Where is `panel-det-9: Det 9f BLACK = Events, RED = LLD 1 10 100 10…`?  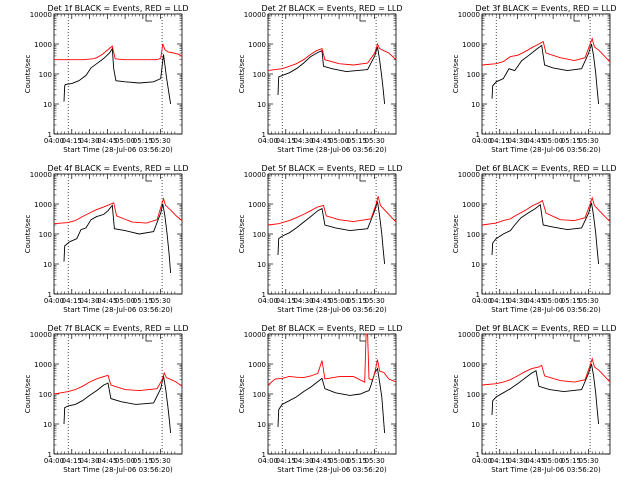
panel-det-9: Det 9f BLACK = Events, RED = LLD 1 10 100 10… is located at coordinates (534, 399).